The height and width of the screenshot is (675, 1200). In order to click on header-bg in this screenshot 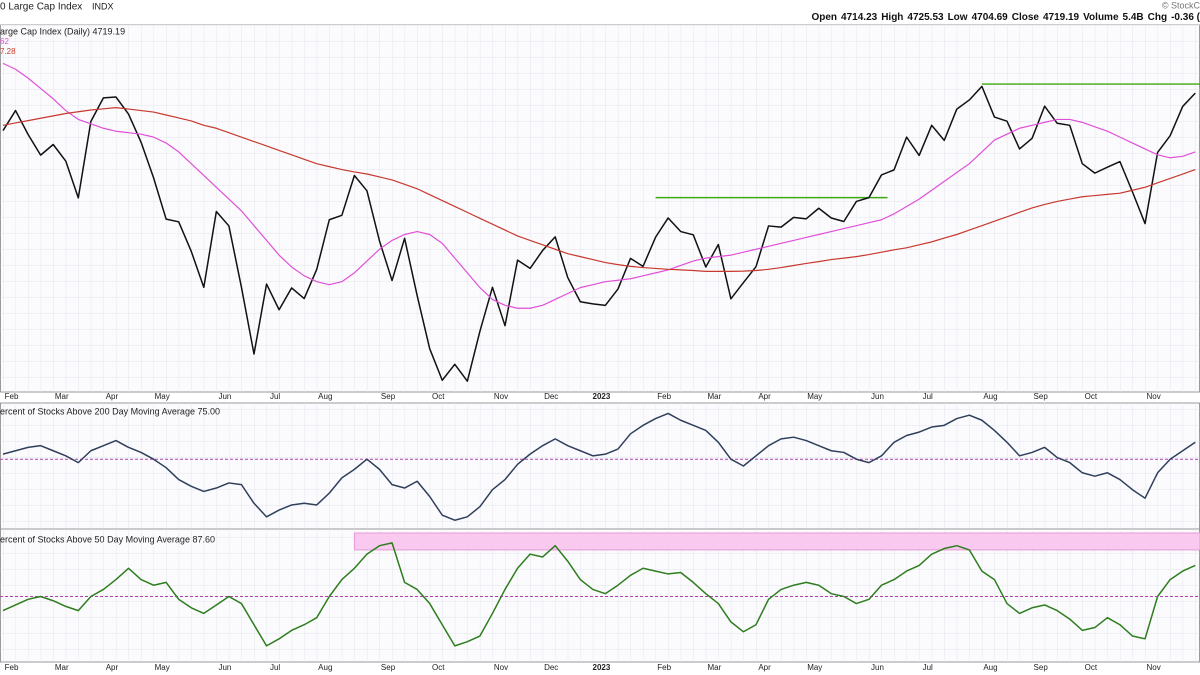, I will do `click(600, 12)`.